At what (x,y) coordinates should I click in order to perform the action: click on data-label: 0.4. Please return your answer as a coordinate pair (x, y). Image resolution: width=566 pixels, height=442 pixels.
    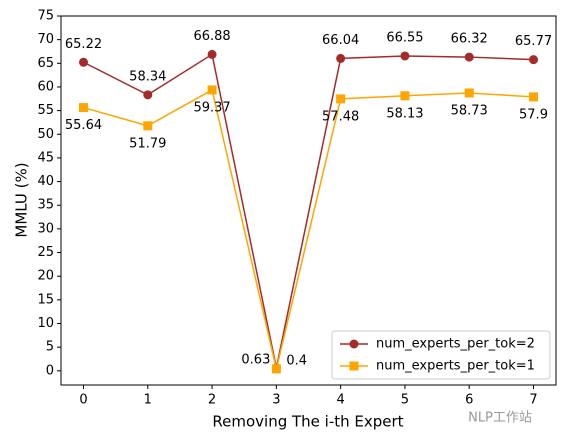
    Looking at the image, I should click on (296, 360).